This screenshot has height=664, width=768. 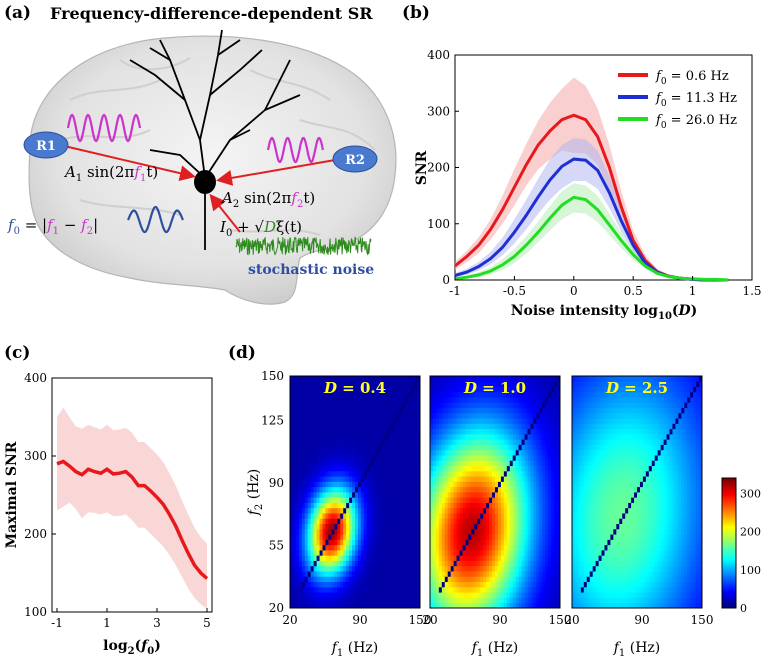 What do you see at coordinates (702, 98) in the screenshot?
I see `legend-rest: = 11.3 Hz` at bounding box center [702, 98].